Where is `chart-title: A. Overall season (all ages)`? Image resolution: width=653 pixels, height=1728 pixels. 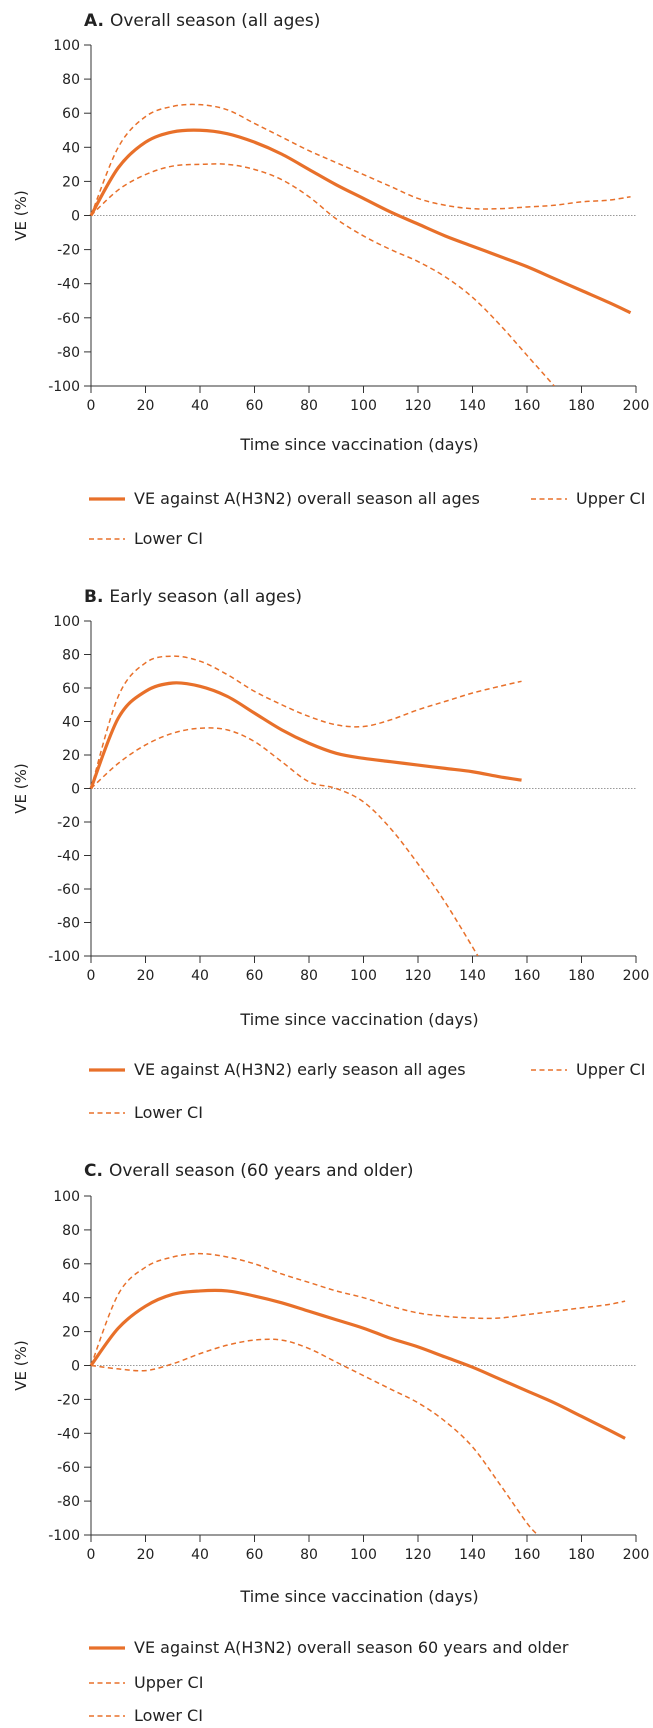 chart-title: A. Overall season (all ages) is located at coordinates (202, 21).